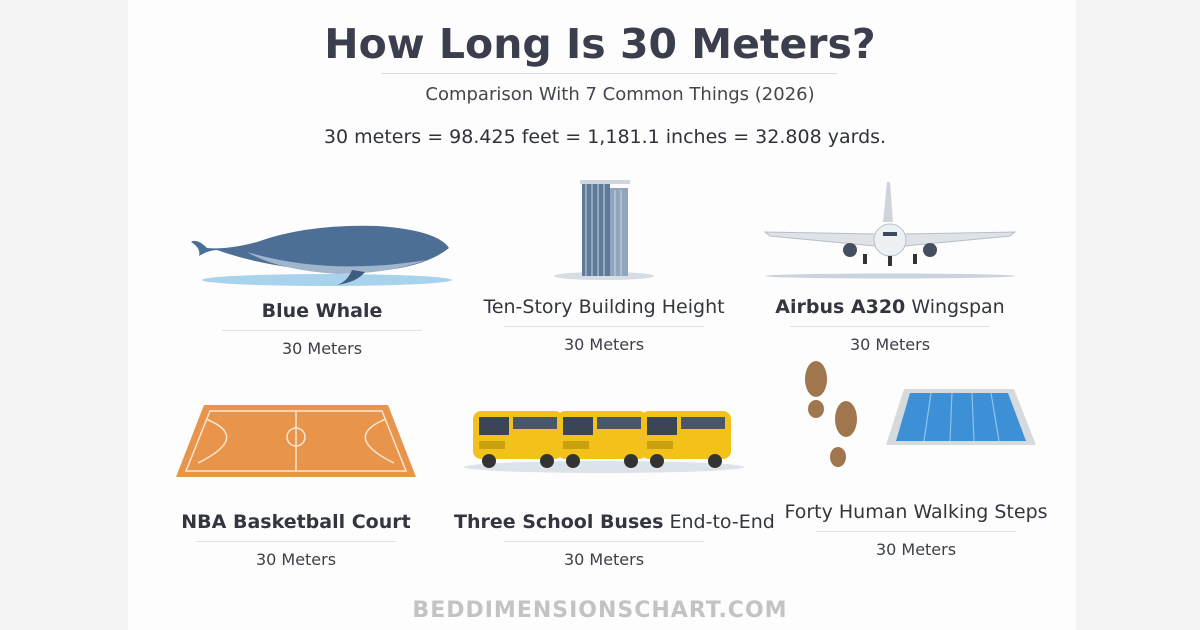 This screenshot has height=630, width=1200. What do you see at coordinates (296, 430) in the screenshot?
I see `basketball-court-icon` at bounding box center [296, 430].